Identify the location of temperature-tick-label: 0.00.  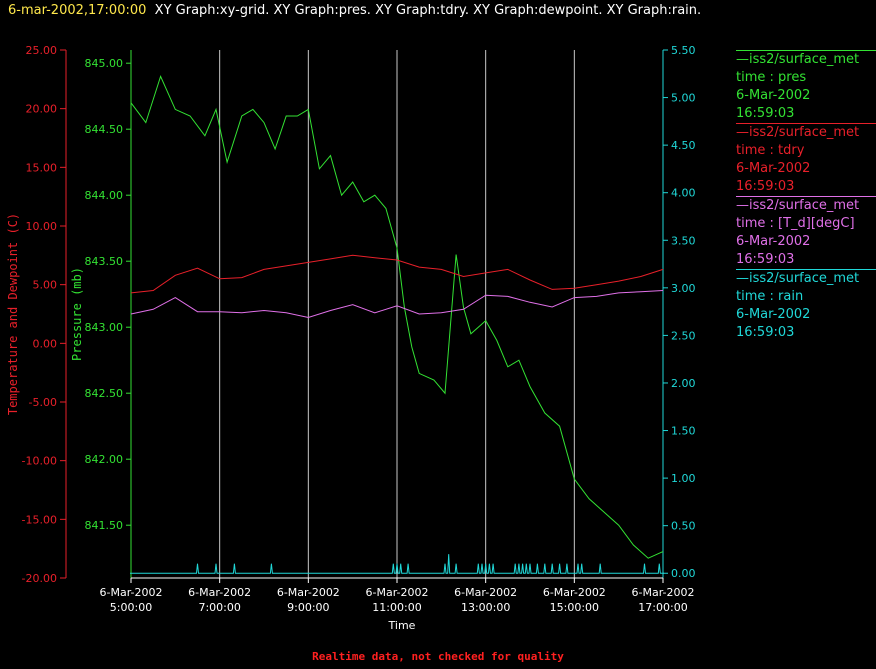
(45, 343).